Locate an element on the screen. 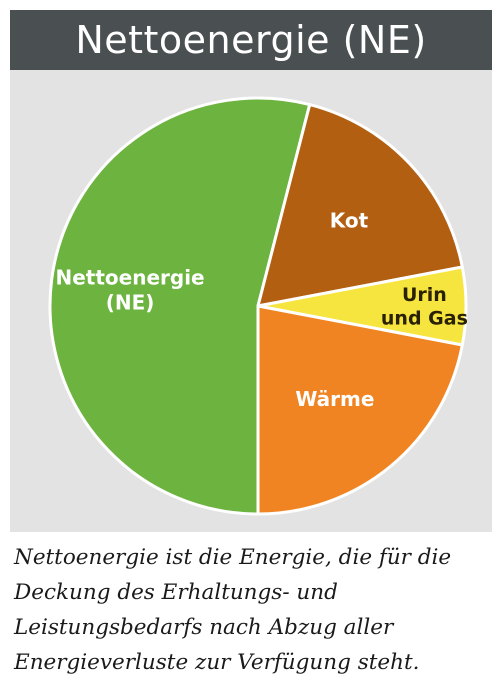  pie-label-0: Nettoenergie (NE) is located at coordinates (129, 289).